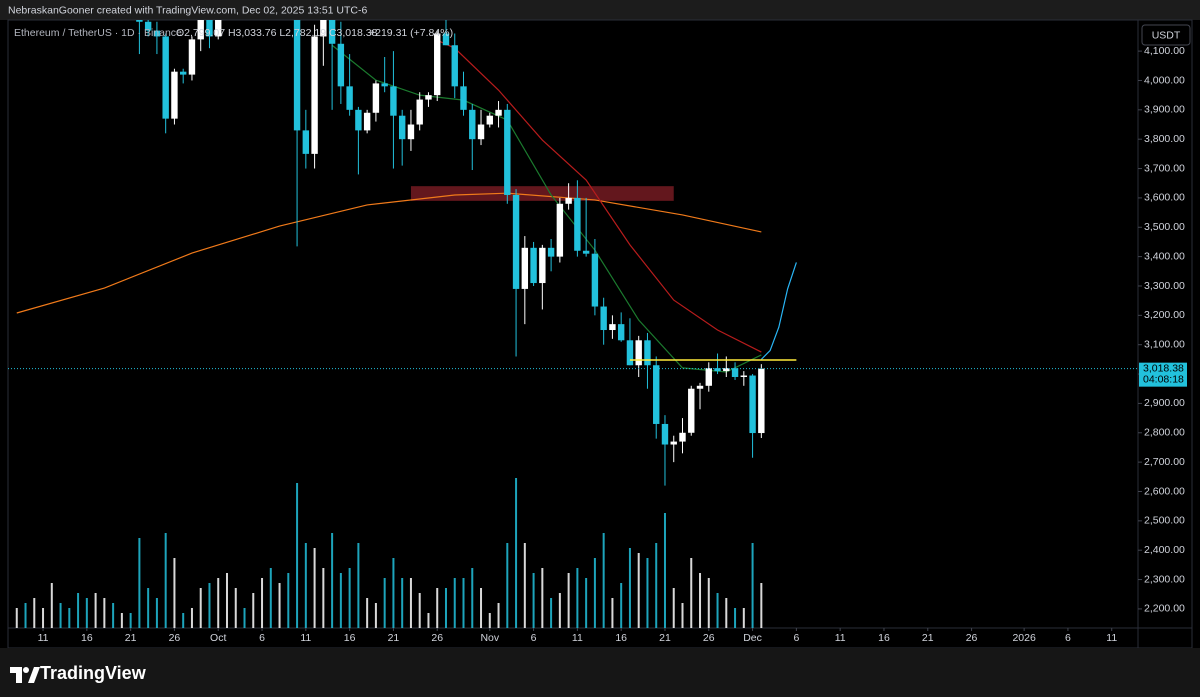 The height and width of the screenshot is (697, 1200). I want to click on currency: USDT, so click(1166, 35).